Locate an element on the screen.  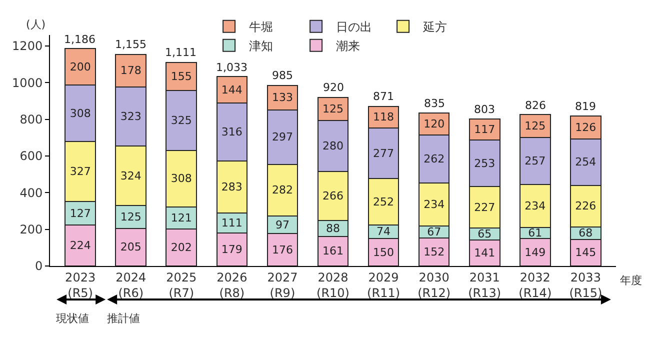
data-label: 205 is located at coordinates (131, 247).